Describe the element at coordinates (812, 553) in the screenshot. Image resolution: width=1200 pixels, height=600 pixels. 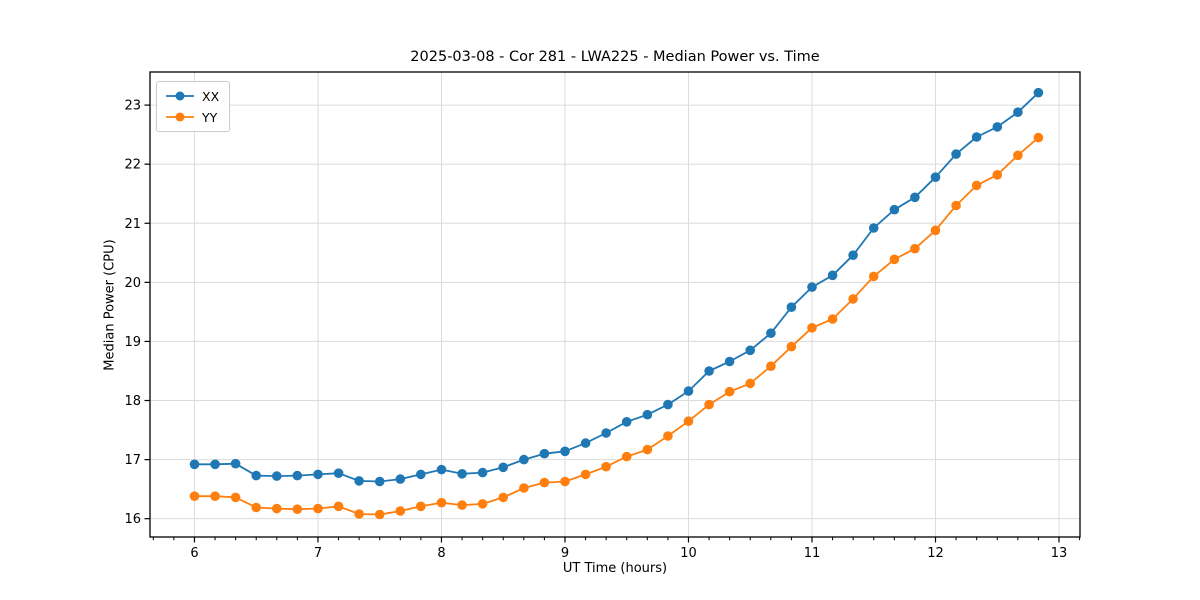
I see `svg-text: 11` at that location.